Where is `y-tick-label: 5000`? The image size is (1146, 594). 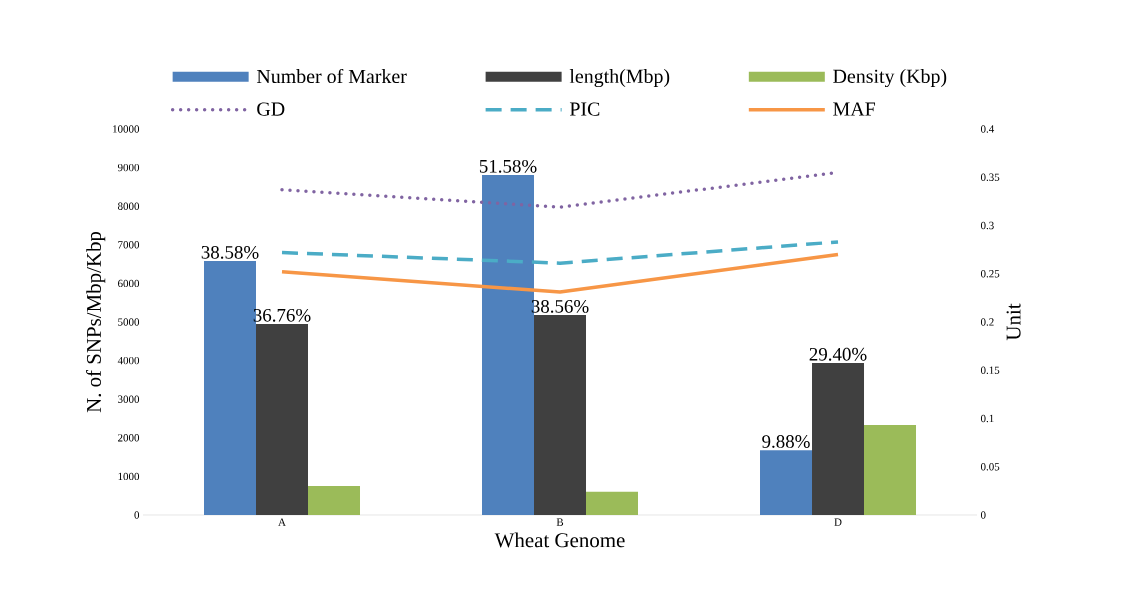 y-tick-label: 5000 is located at coordinates (129, 322).